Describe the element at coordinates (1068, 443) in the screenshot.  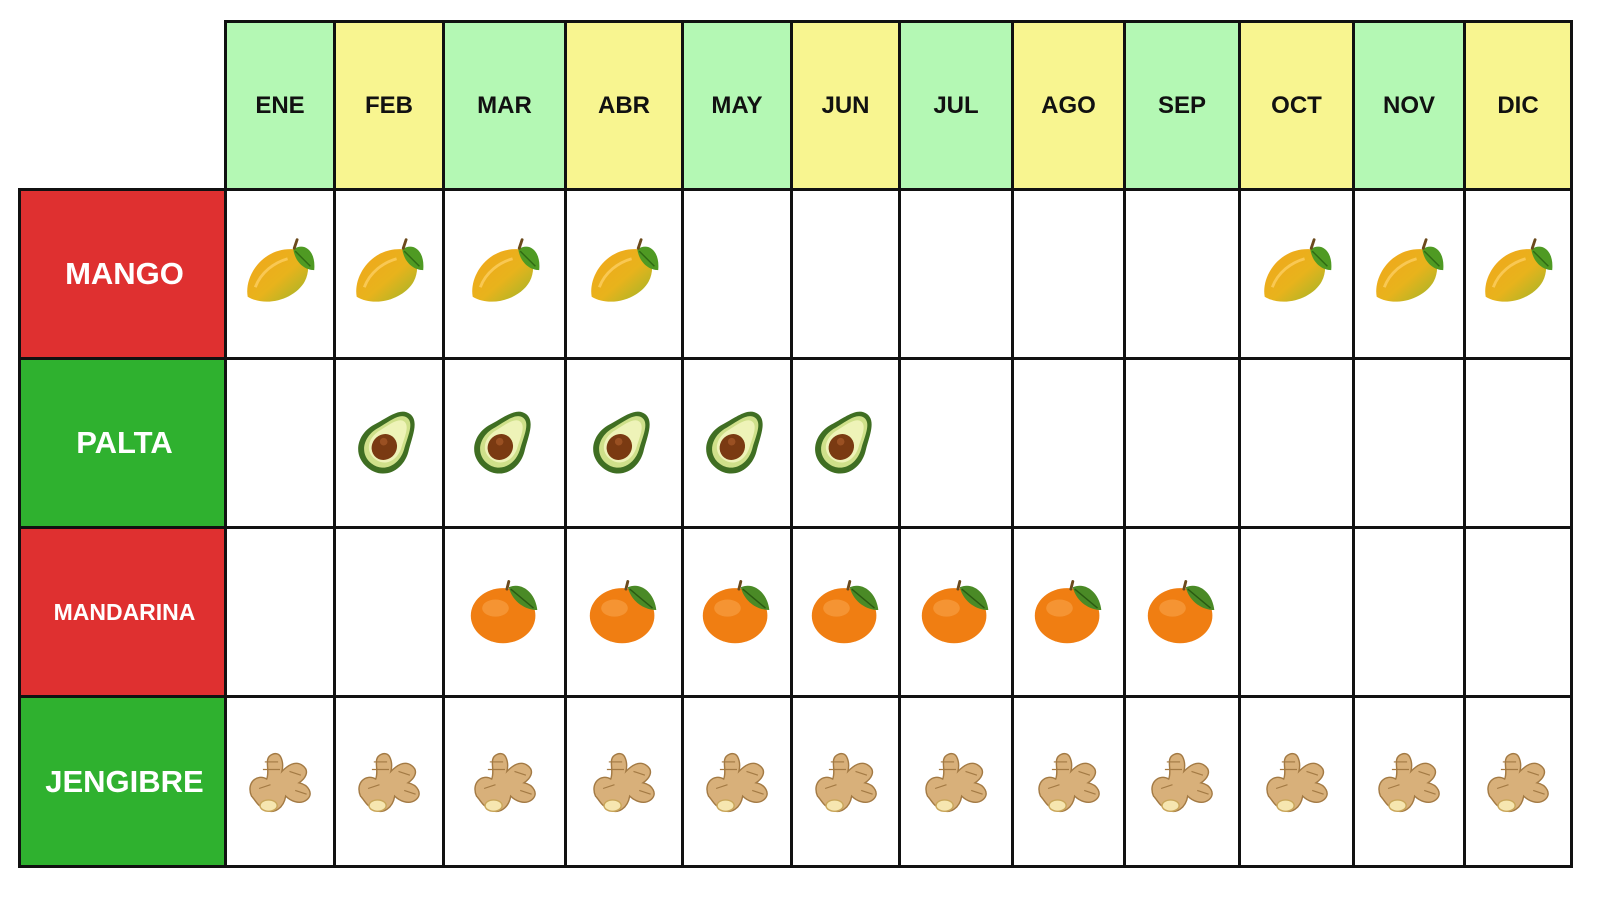
I see `season-cell-palta-ago` at that location.